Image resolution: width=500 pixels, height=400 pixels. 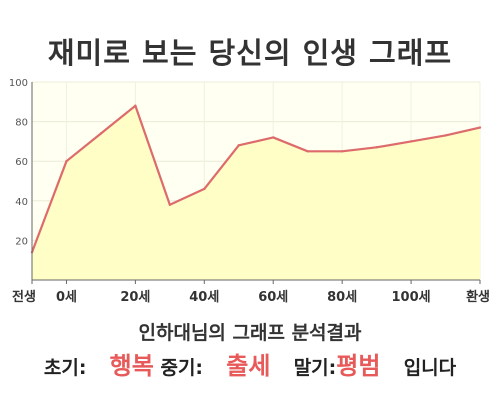 What do you see at coordinates (315, 368) in the screenshot?
I see `late-label: 말기:` at bounding box center [315, 368].